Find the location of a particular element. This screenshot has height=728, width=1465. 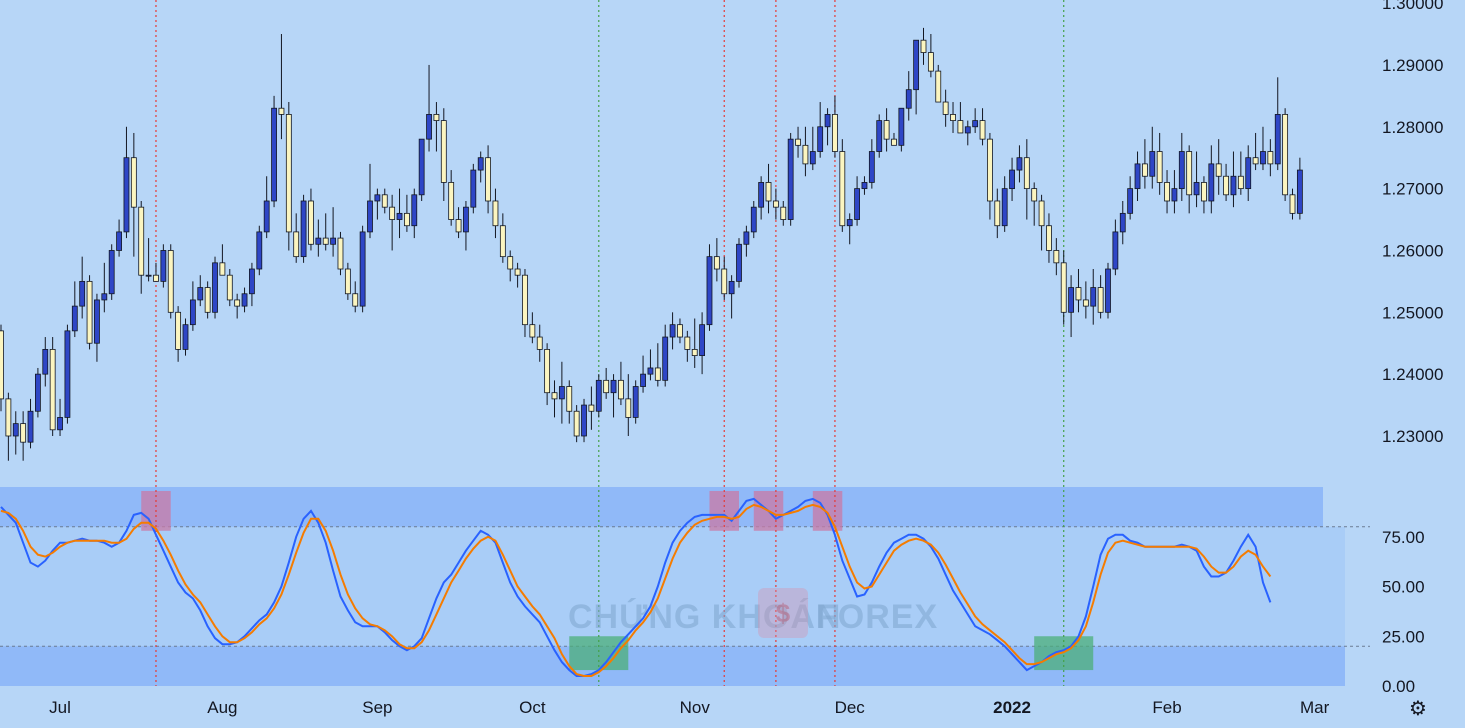

price-tick-label: 1.26000 is located at coordinates (1412, 250).